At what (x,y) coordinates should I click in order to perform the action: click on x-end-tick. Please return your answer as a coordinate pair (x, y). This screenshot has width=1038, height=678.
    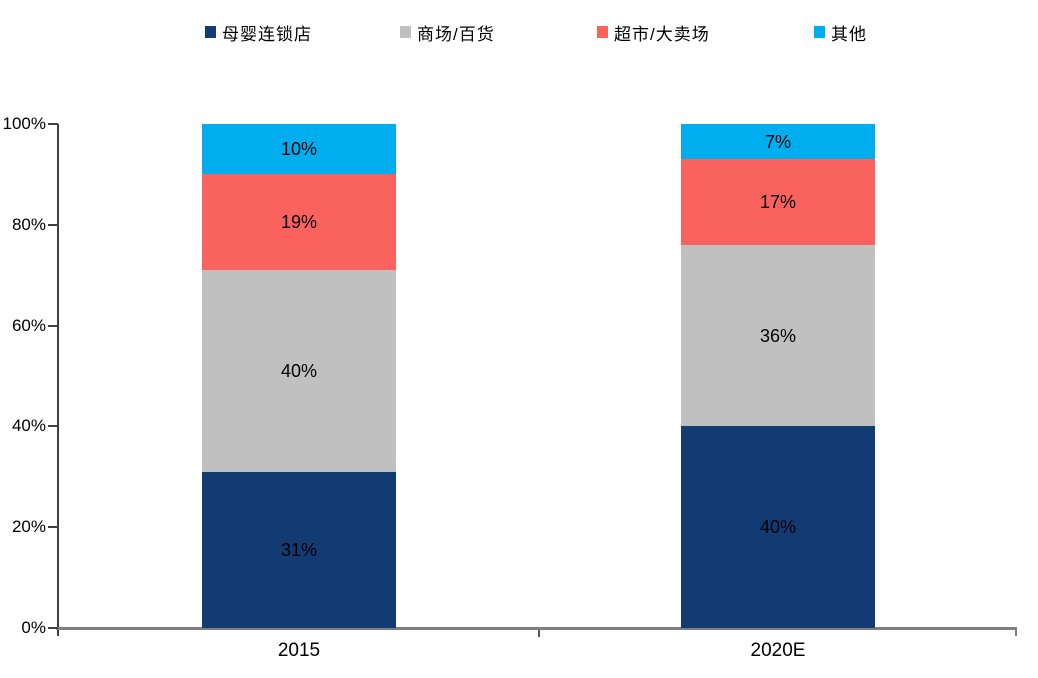
    Looking at the image, I should click on (1016, 632).